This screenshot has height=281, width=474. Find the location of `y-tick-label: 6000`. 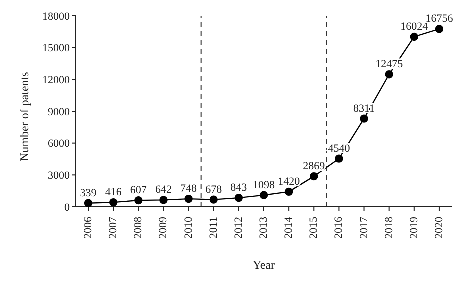

y-tick-label: 6000 is located at coordinates (59, 144).